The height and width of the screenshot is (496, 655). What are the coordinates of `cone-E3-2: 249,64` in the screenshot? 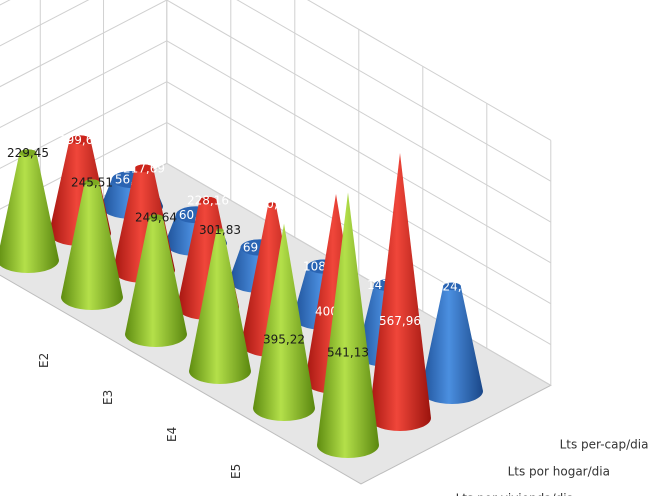 It's located at (156, 279).